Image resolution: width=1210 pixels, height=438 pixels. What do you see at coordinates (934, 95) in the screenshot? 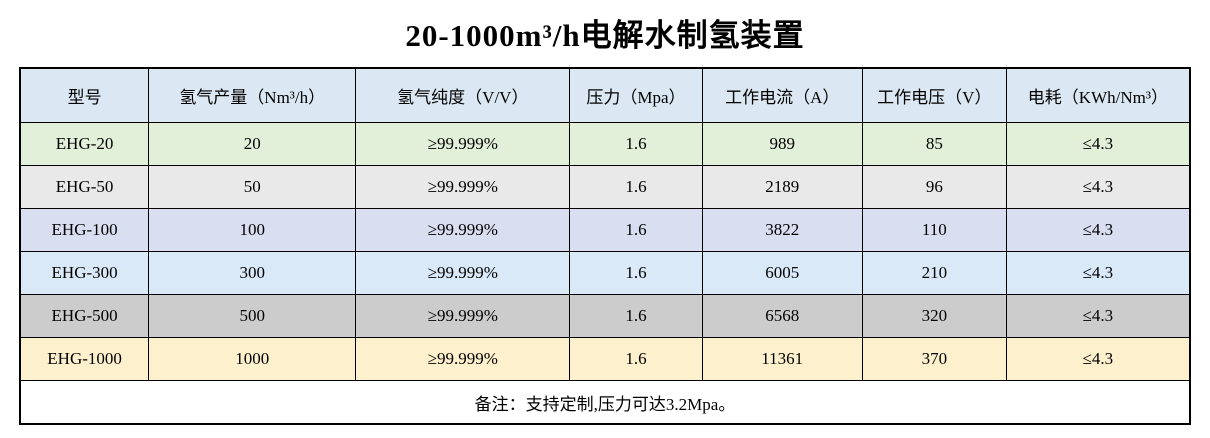
I see `header-voltage: 工作电压（V）` at bounding box center [934, 95].